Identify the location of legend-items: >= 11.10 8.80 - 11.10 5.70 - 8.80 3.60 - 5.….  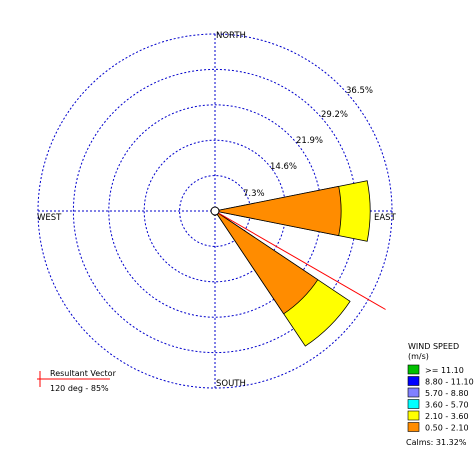
(440, 398).